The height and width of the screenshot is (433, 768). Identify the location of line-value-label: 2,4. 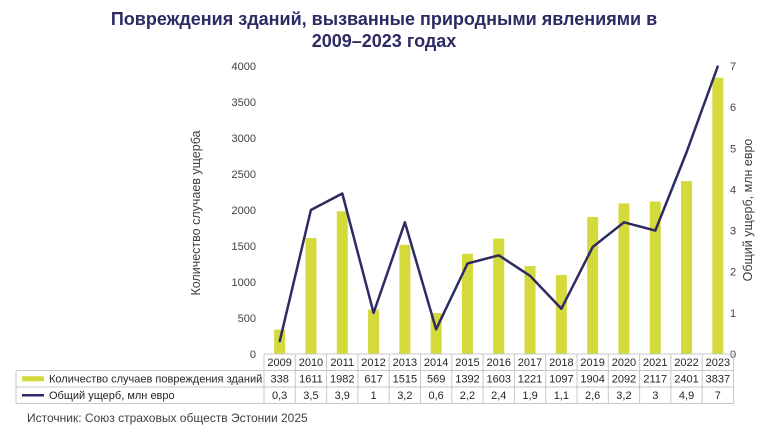
(498, 396).